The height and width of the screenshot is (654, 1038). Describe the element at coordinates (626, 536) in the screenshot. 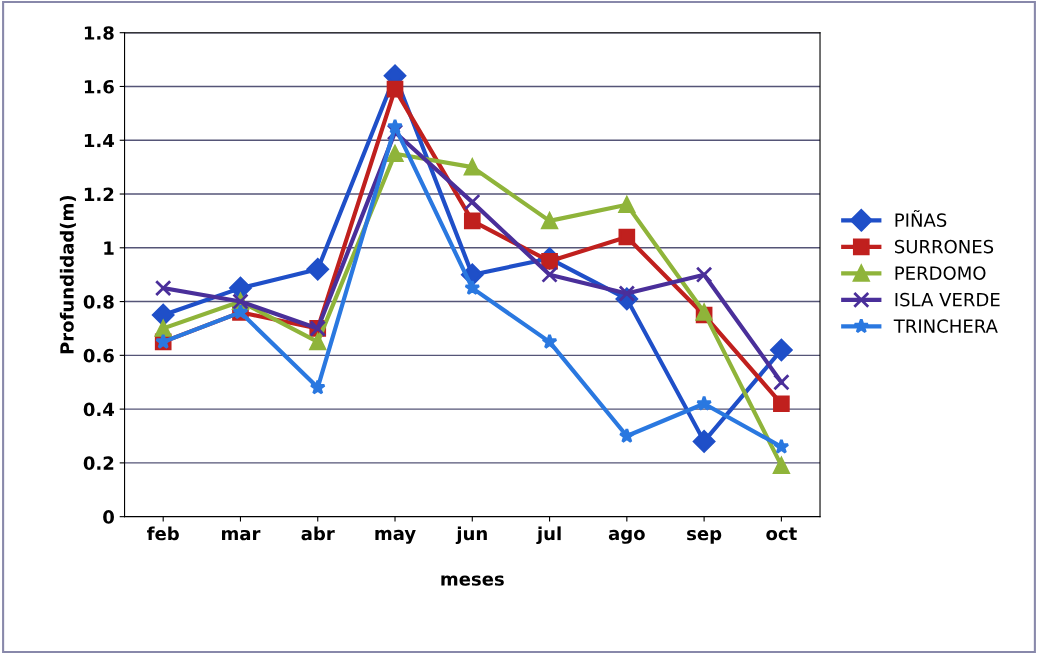

I see `x-tick-label: ago` at that location.